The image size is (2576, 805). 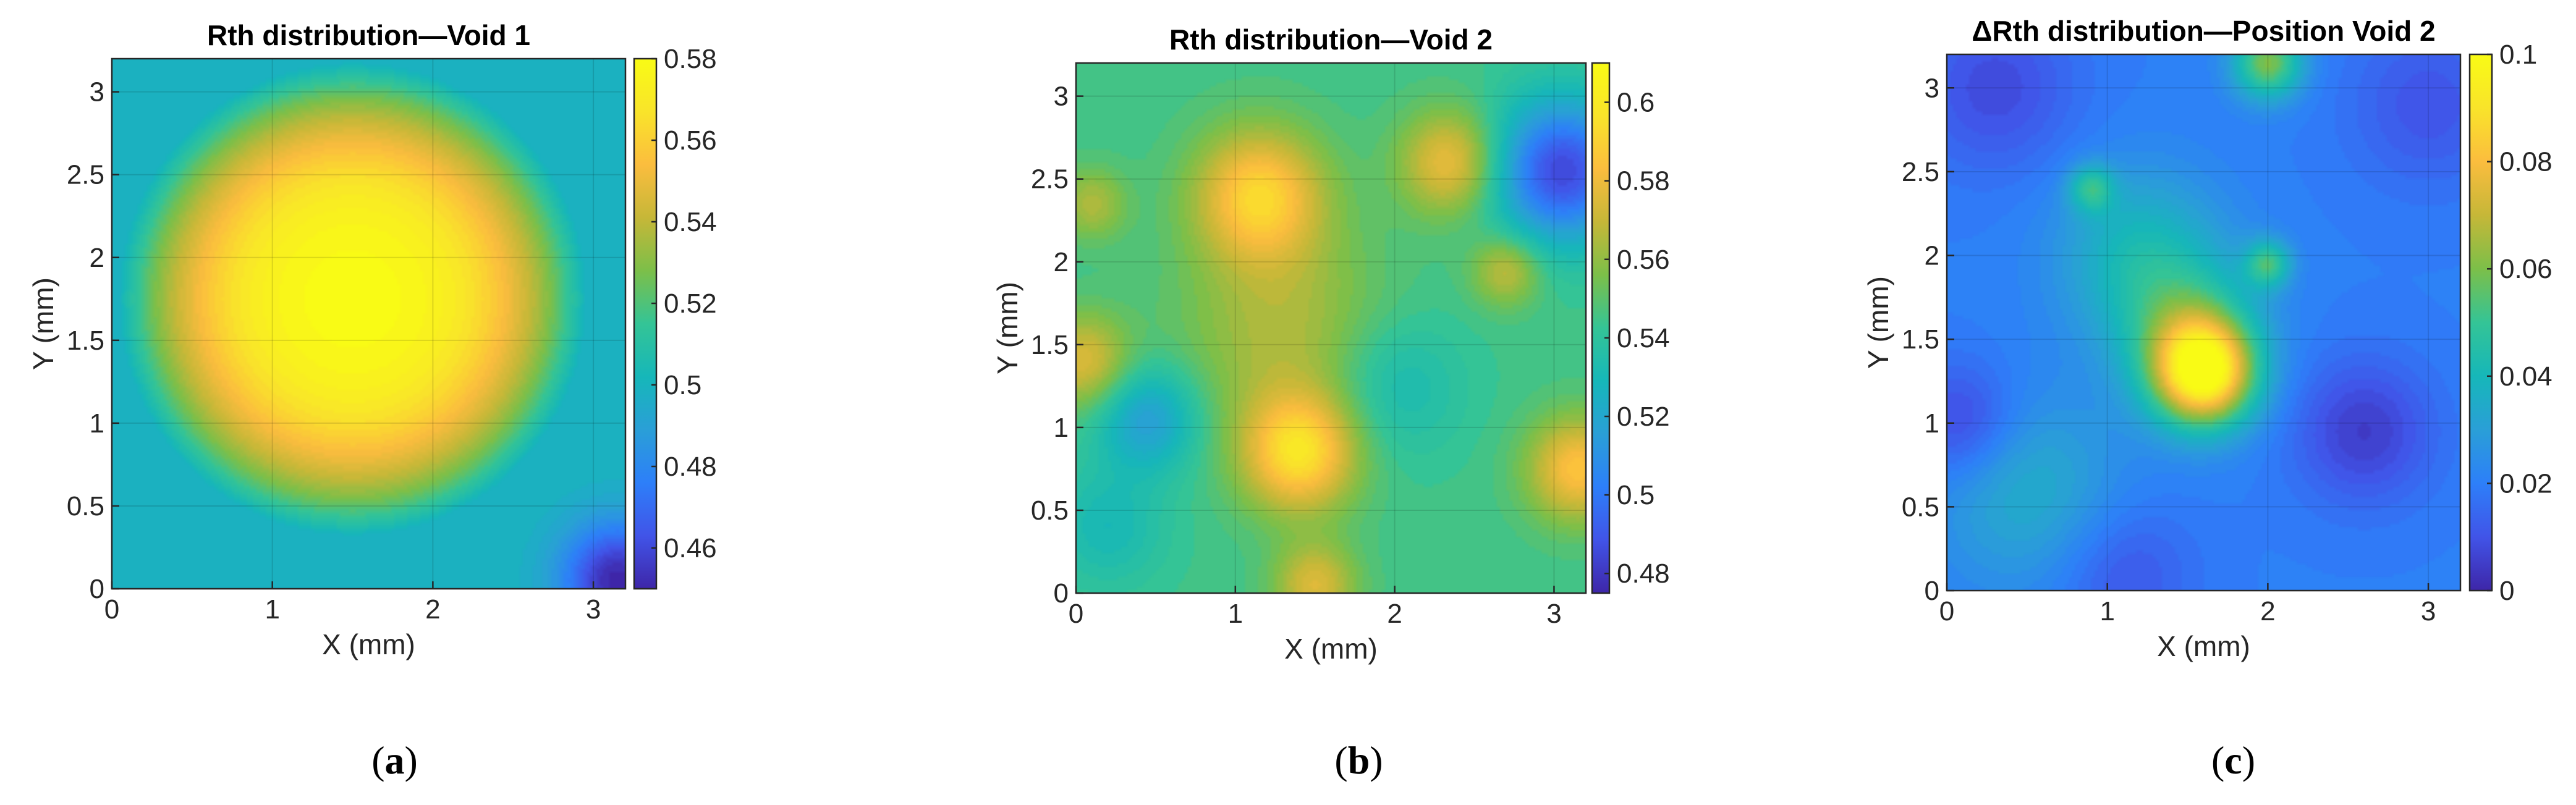 What do you see at coordinates (2203, 31) in the screenshot?
I see `panel-title: ΔRth distribution—Position Void 2` at bounding box center [2203, 31].